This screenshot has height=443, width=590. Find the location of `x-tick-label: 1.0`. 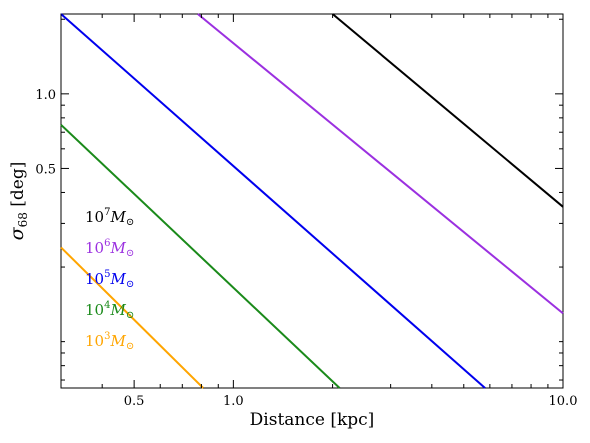

x-tick-label: 1.0 is located at coordinates (233, 401).